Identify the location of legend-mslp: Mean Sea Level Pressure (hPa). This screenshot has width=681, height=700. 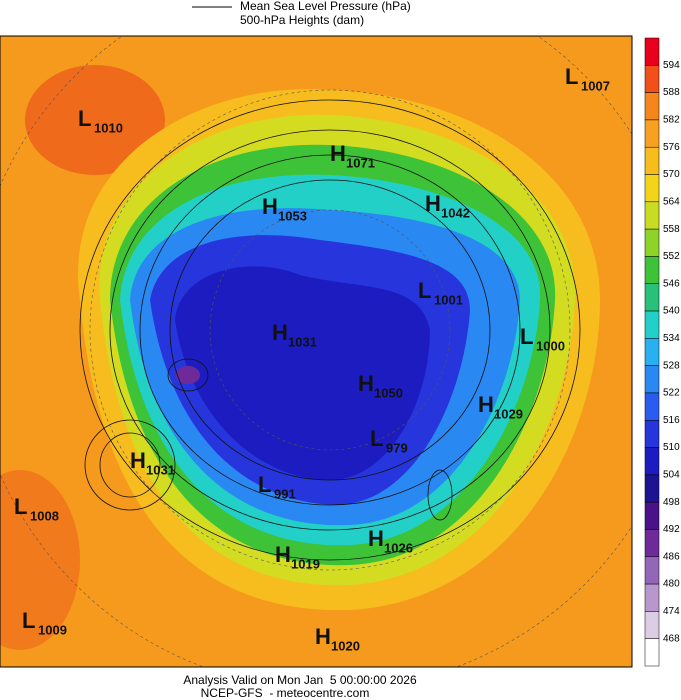
(325, 6).